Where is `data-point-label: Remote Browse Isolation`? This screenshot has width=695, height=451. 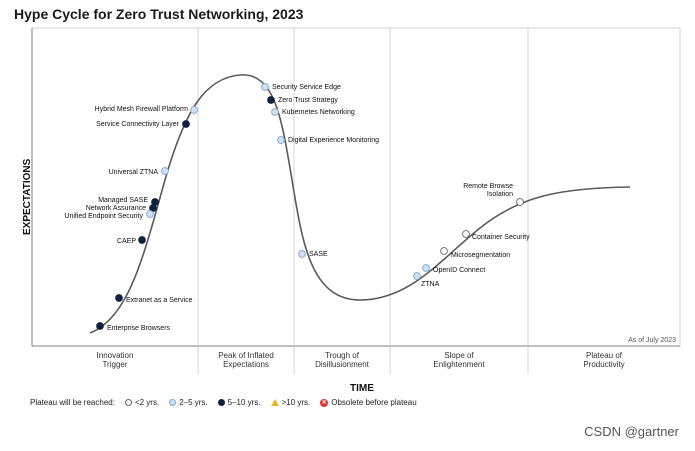 data-point-label: Remote Browse Isolation is located at coordinates (488, 190).